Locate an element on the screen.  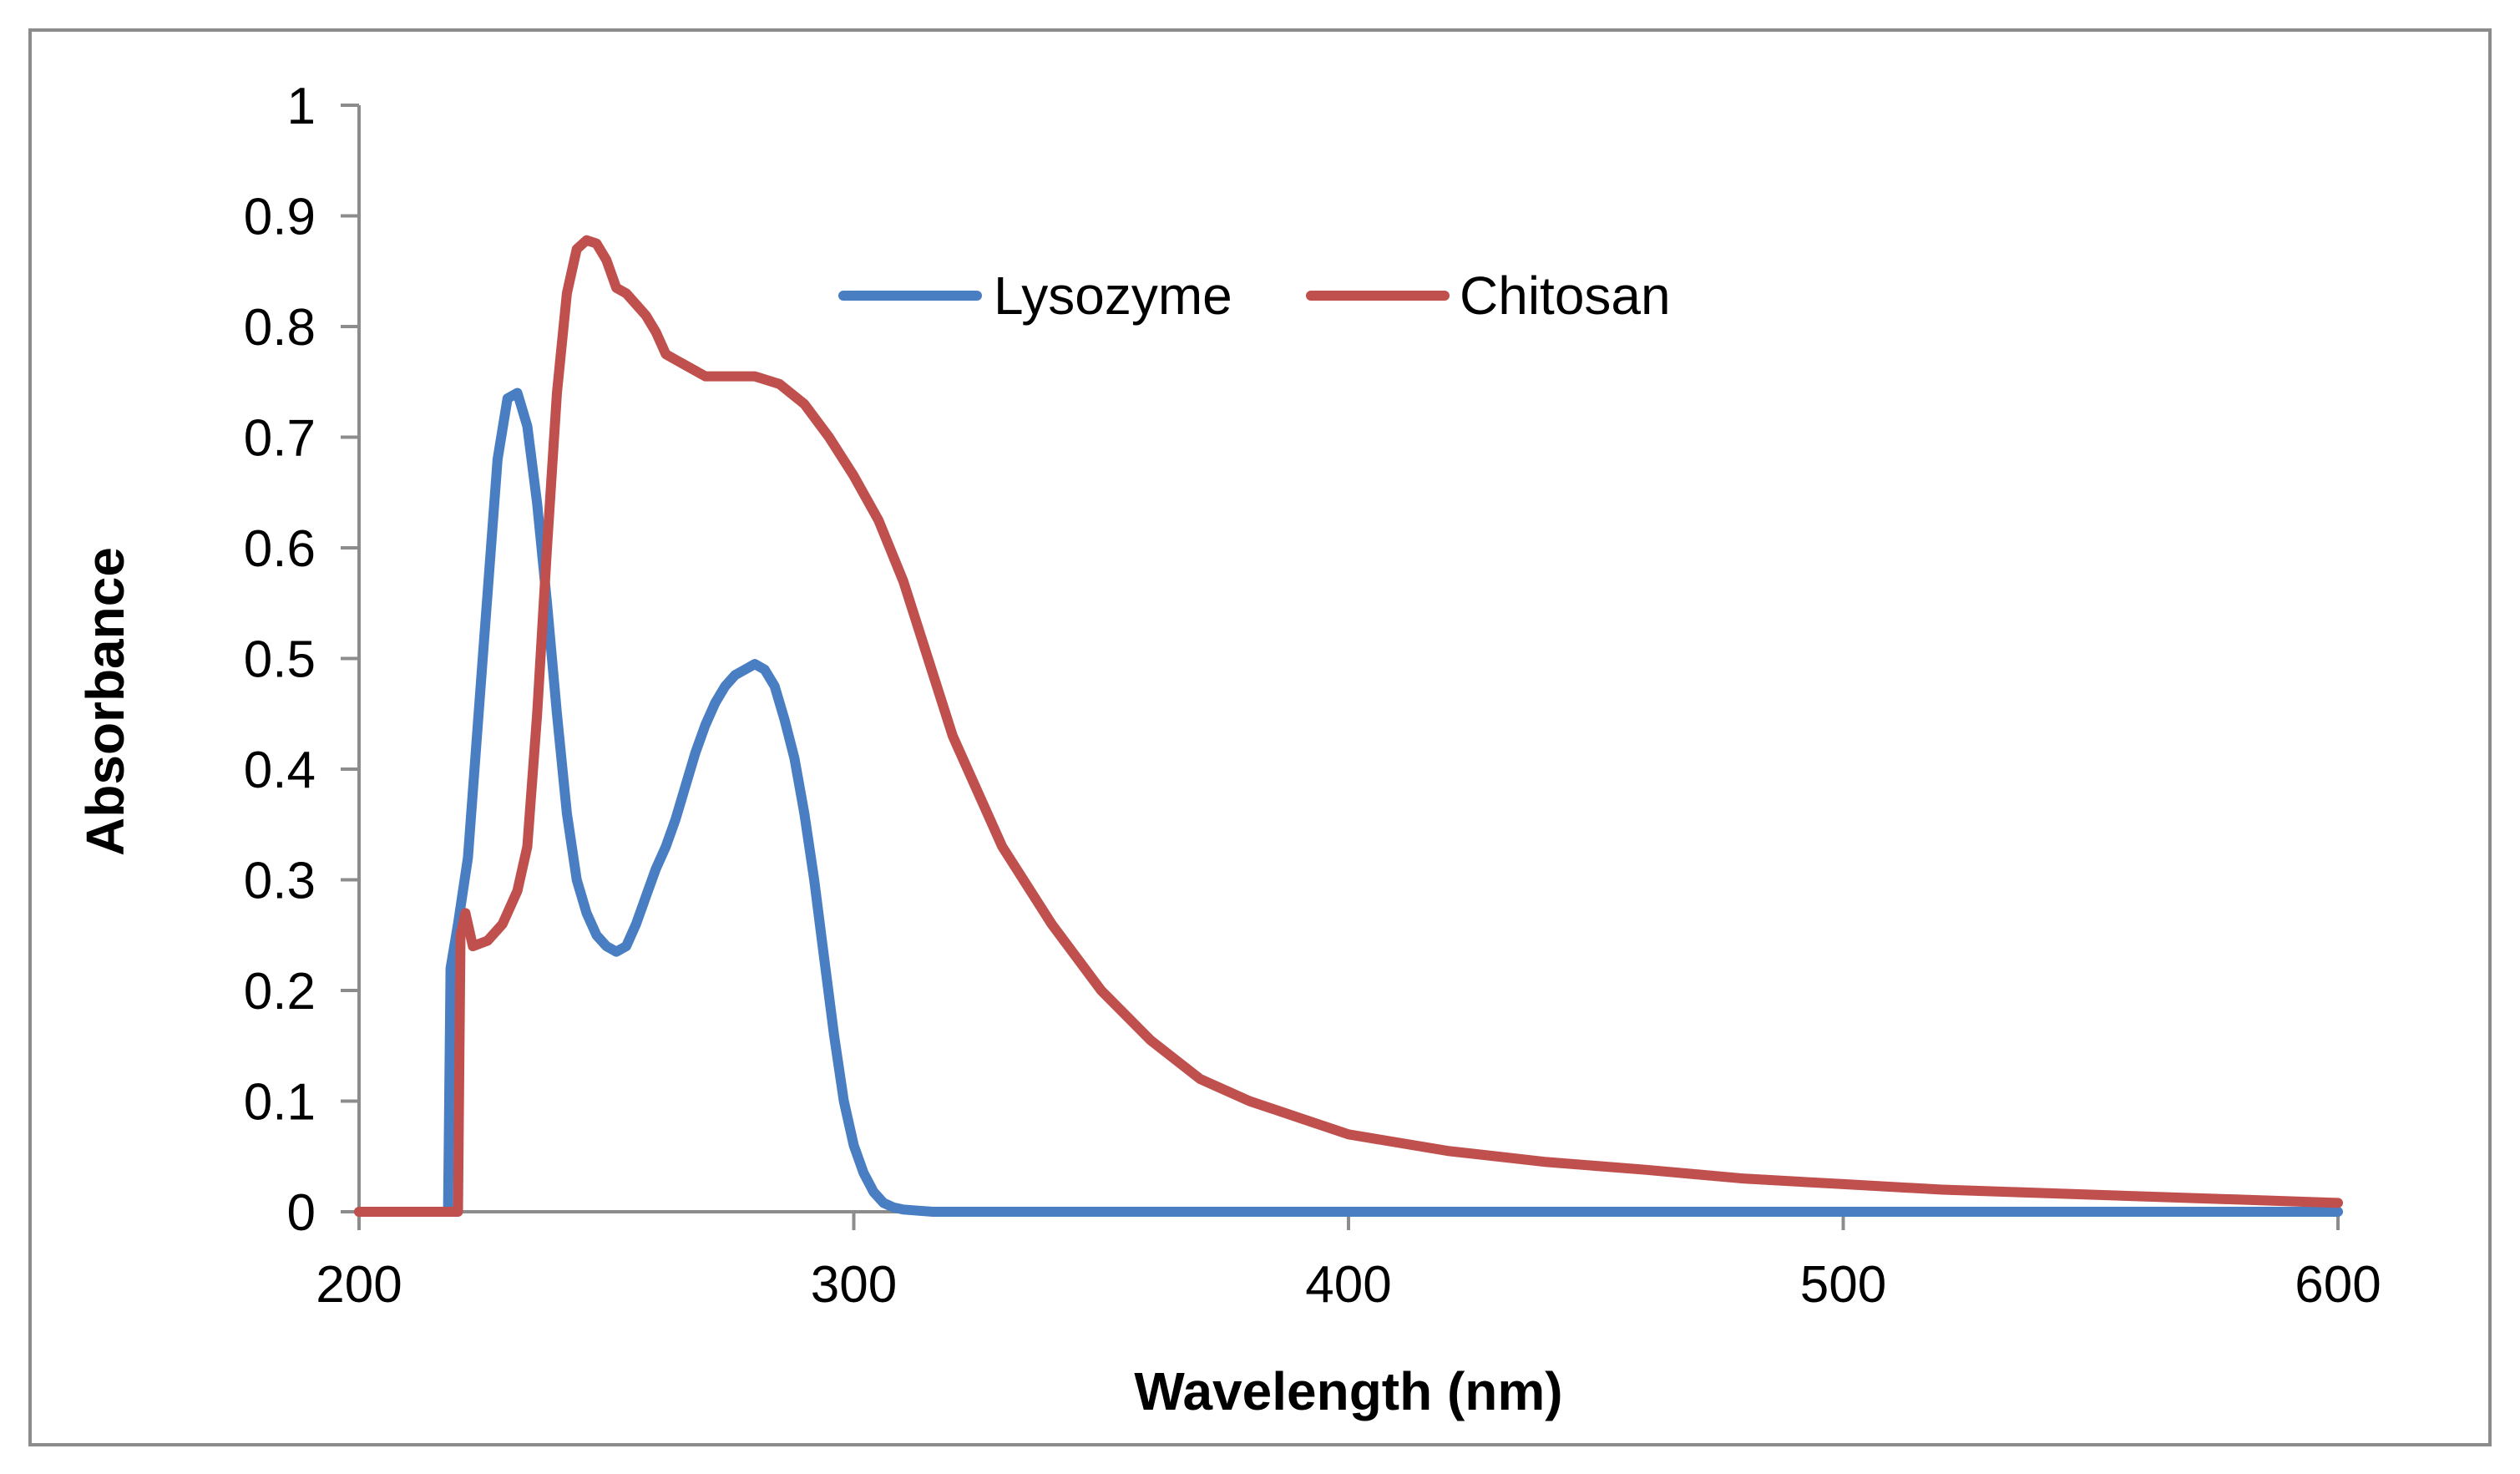
x-axis-title: Wavelength (nm) is located at coordinates (1348, 1391).